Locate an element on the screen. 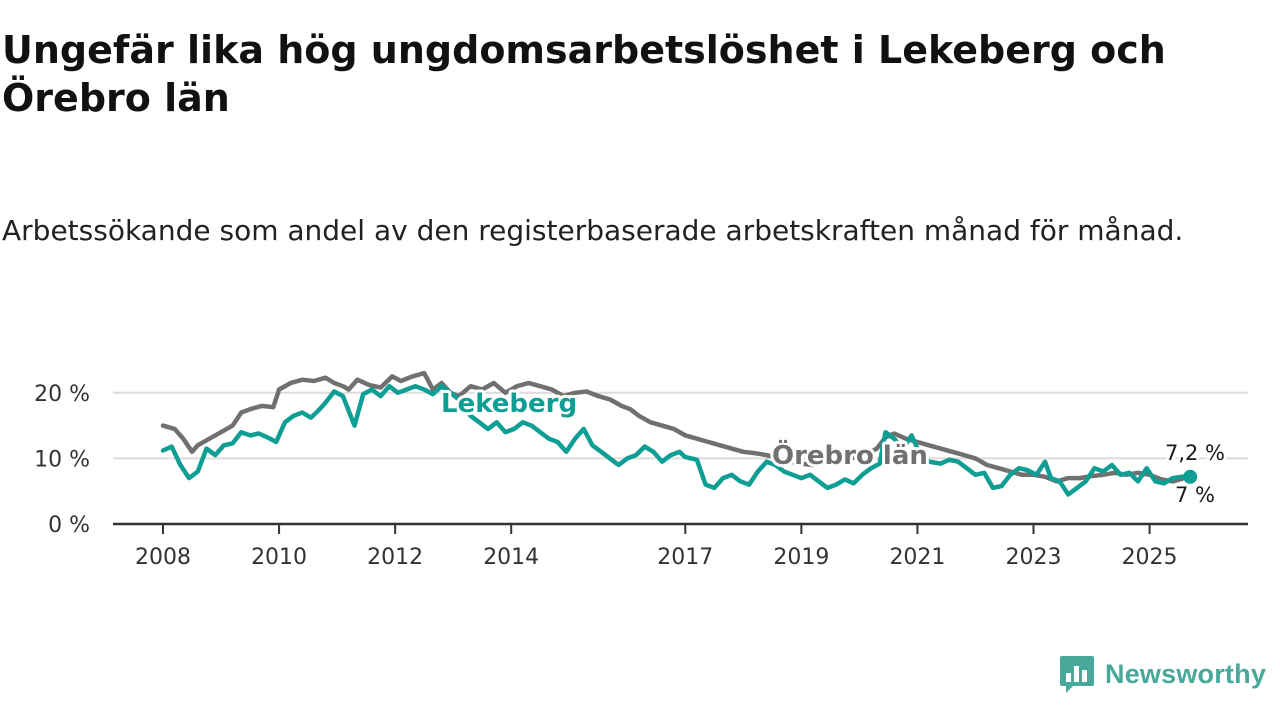 The image size is (1280, 720). series-line-lekeberg is located at coordinates (676, 440).